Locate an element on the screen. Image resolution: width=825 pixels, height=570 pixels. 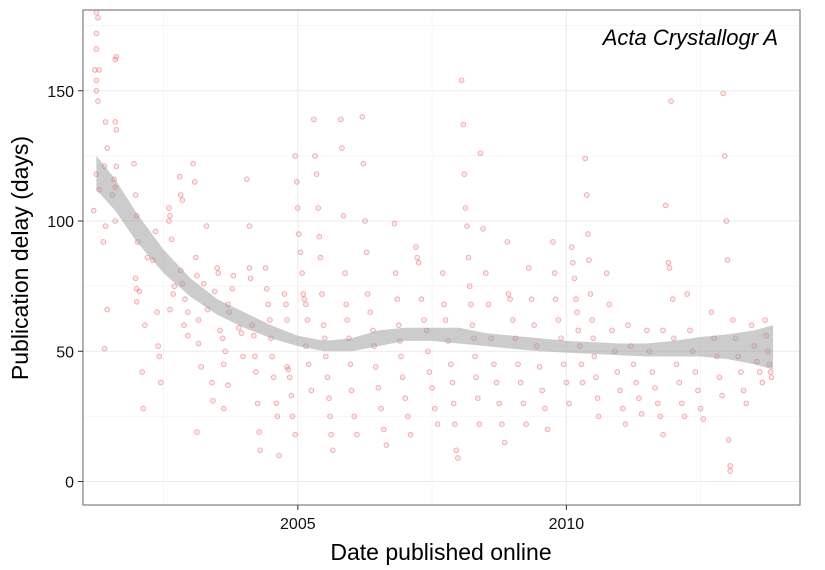
panel-annotation: Acta Crystallogr A is located at coordinates (689, 37).